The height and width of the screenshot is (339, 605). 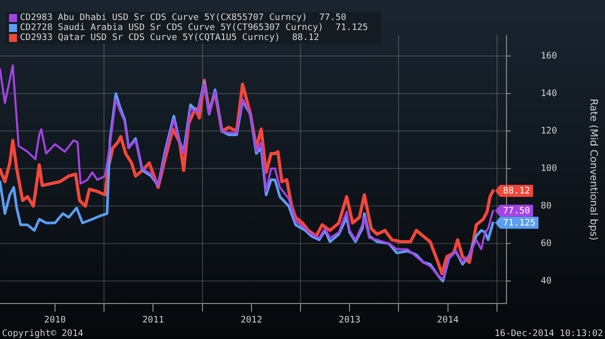 What do you see at coordinates (546, 281) in the screenshot?
I see `y-tick-label: 40` at bounding box center [546, 281].